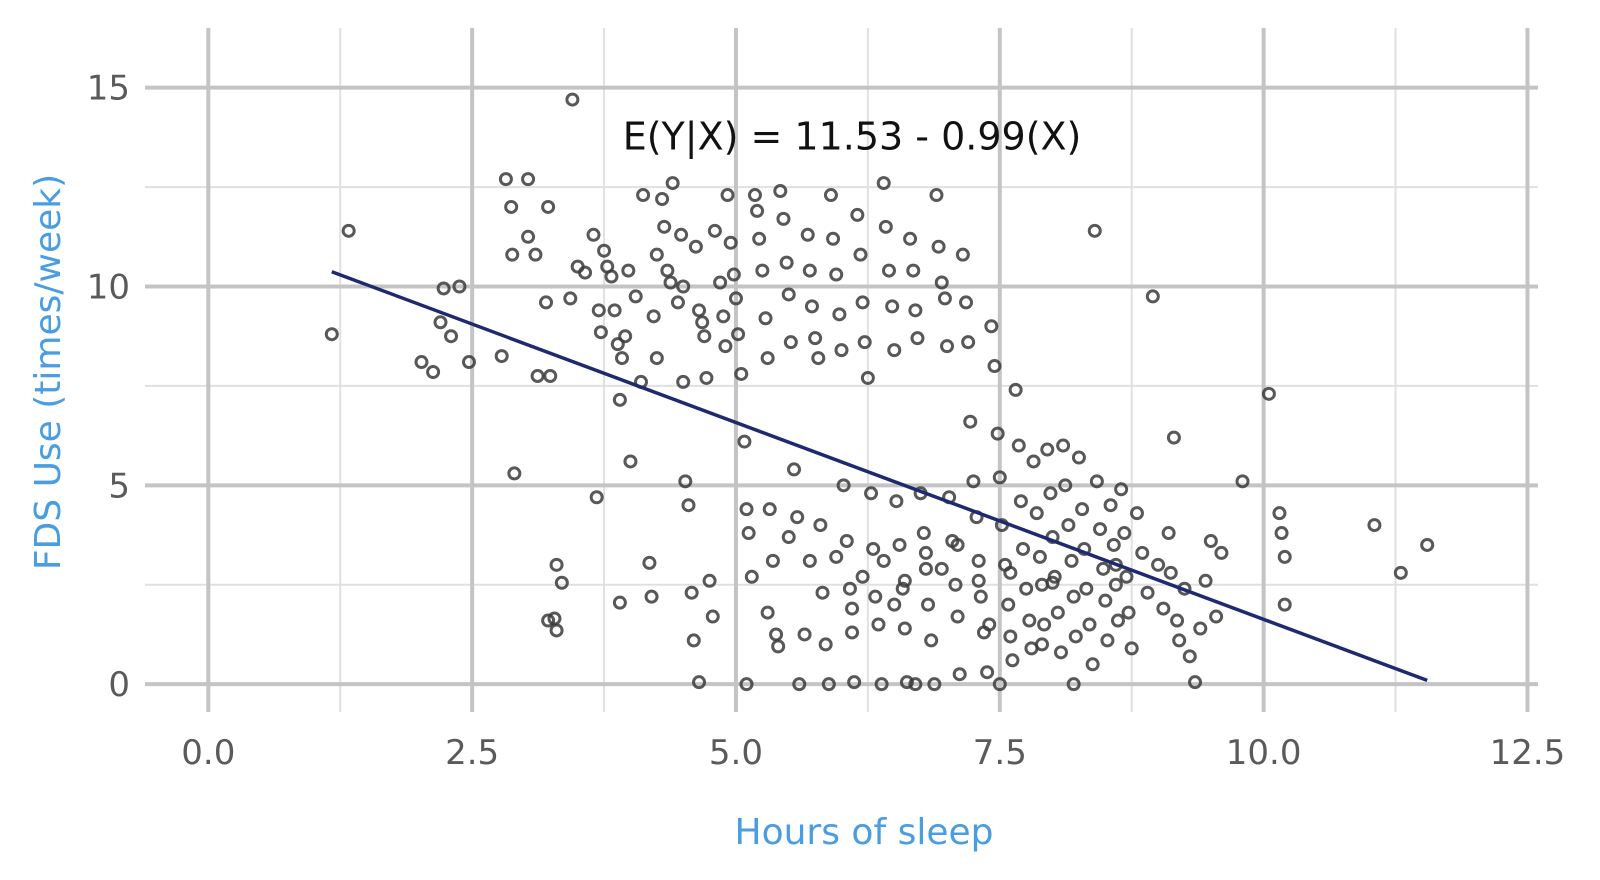 This screenshot has height=880, width=1600. What do you see at coordinates (1528, 753) in the screenshot?
I see `x-tick-label: 12.5` at bounding box center [1528, 753].